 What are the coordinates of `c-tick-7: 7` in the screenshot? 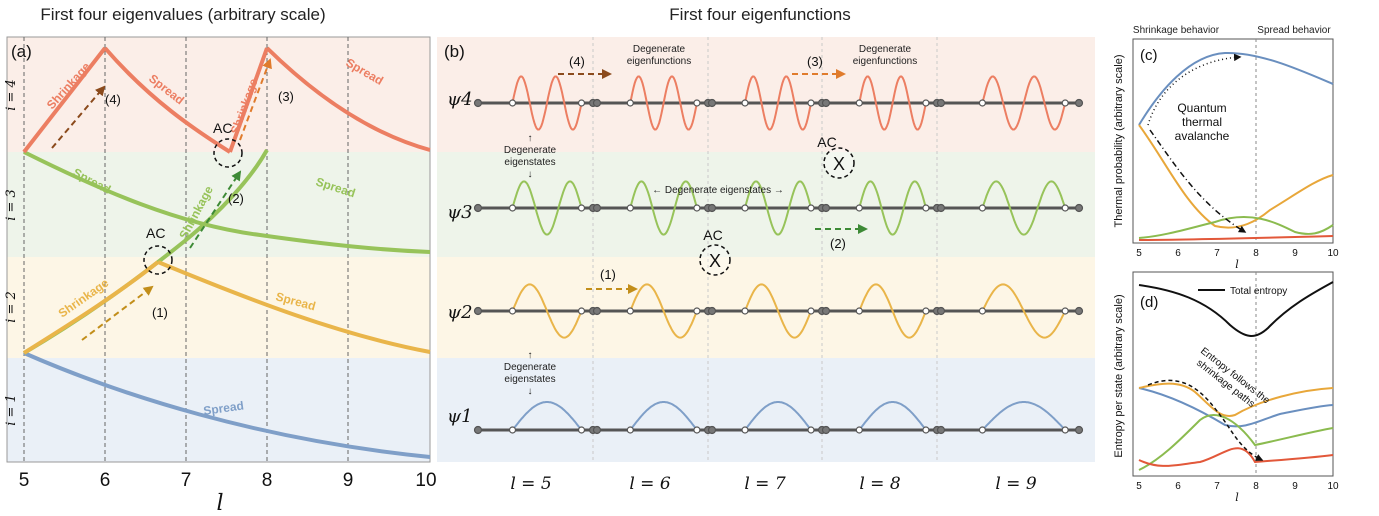 It's located at (1217, 253).